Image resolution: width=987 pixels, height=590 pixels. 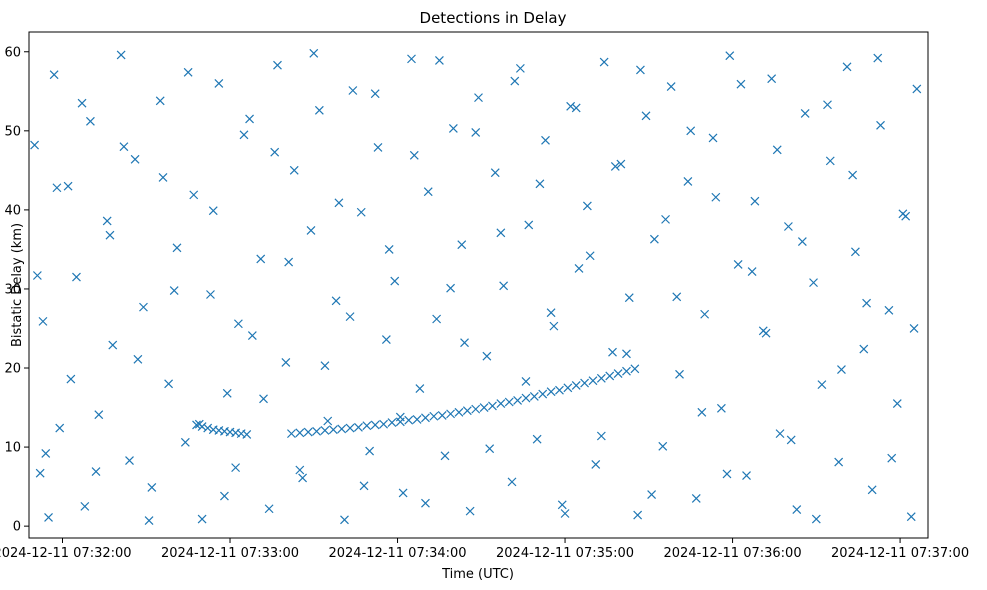 I want to click on y-tick-label: 30, so click(x=12, y=289).